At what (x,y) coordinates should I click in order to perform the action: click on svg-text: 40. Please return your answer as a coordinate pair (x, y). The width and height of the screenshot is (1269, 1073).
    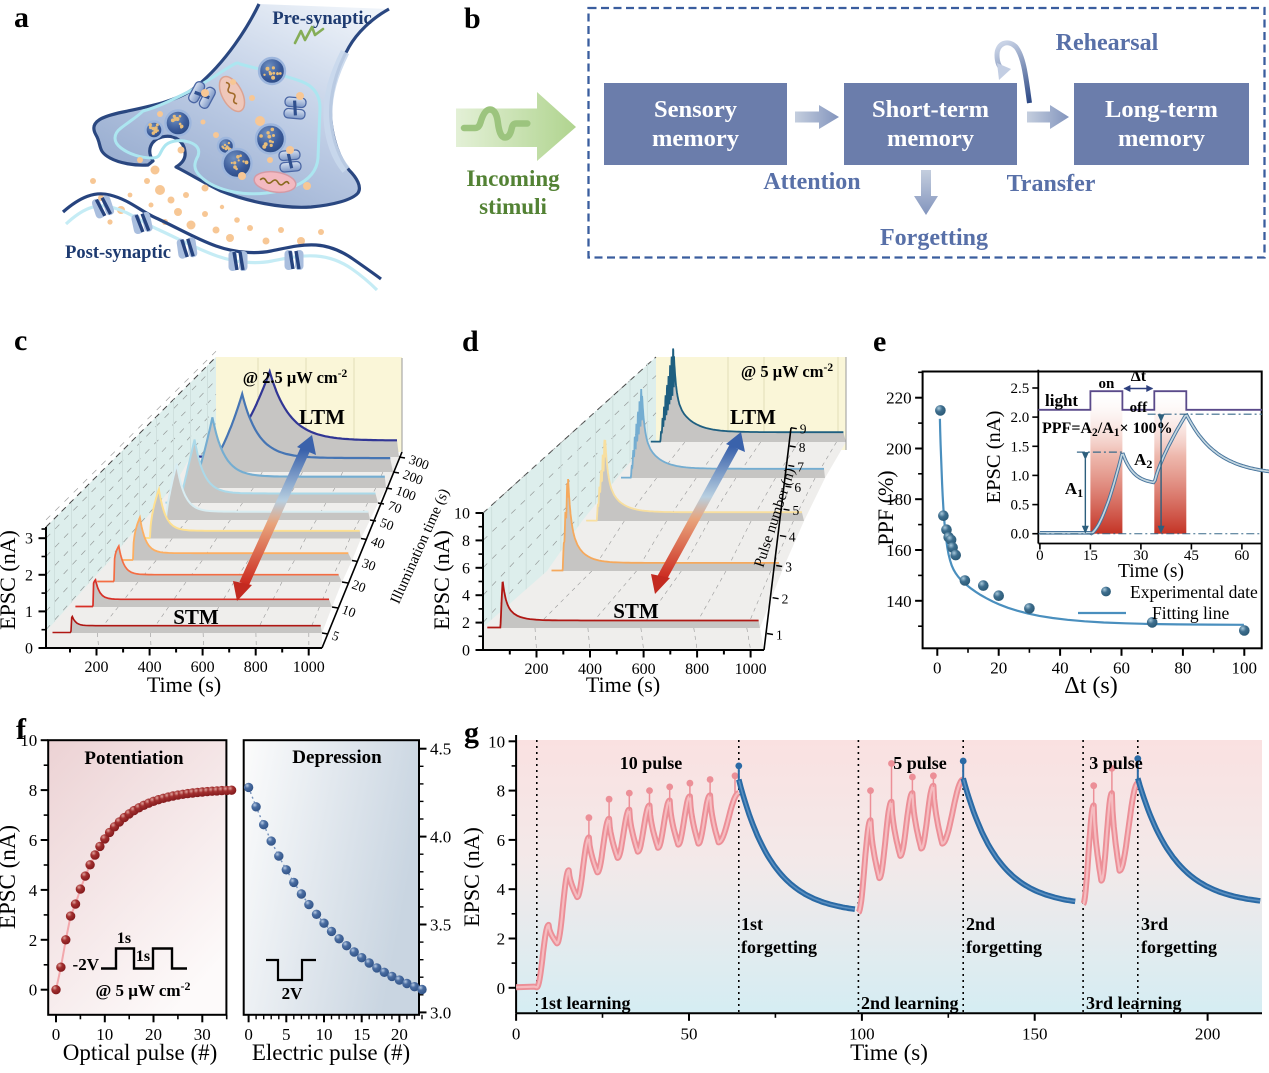
    Looking at the image, I should click on (378, 542).